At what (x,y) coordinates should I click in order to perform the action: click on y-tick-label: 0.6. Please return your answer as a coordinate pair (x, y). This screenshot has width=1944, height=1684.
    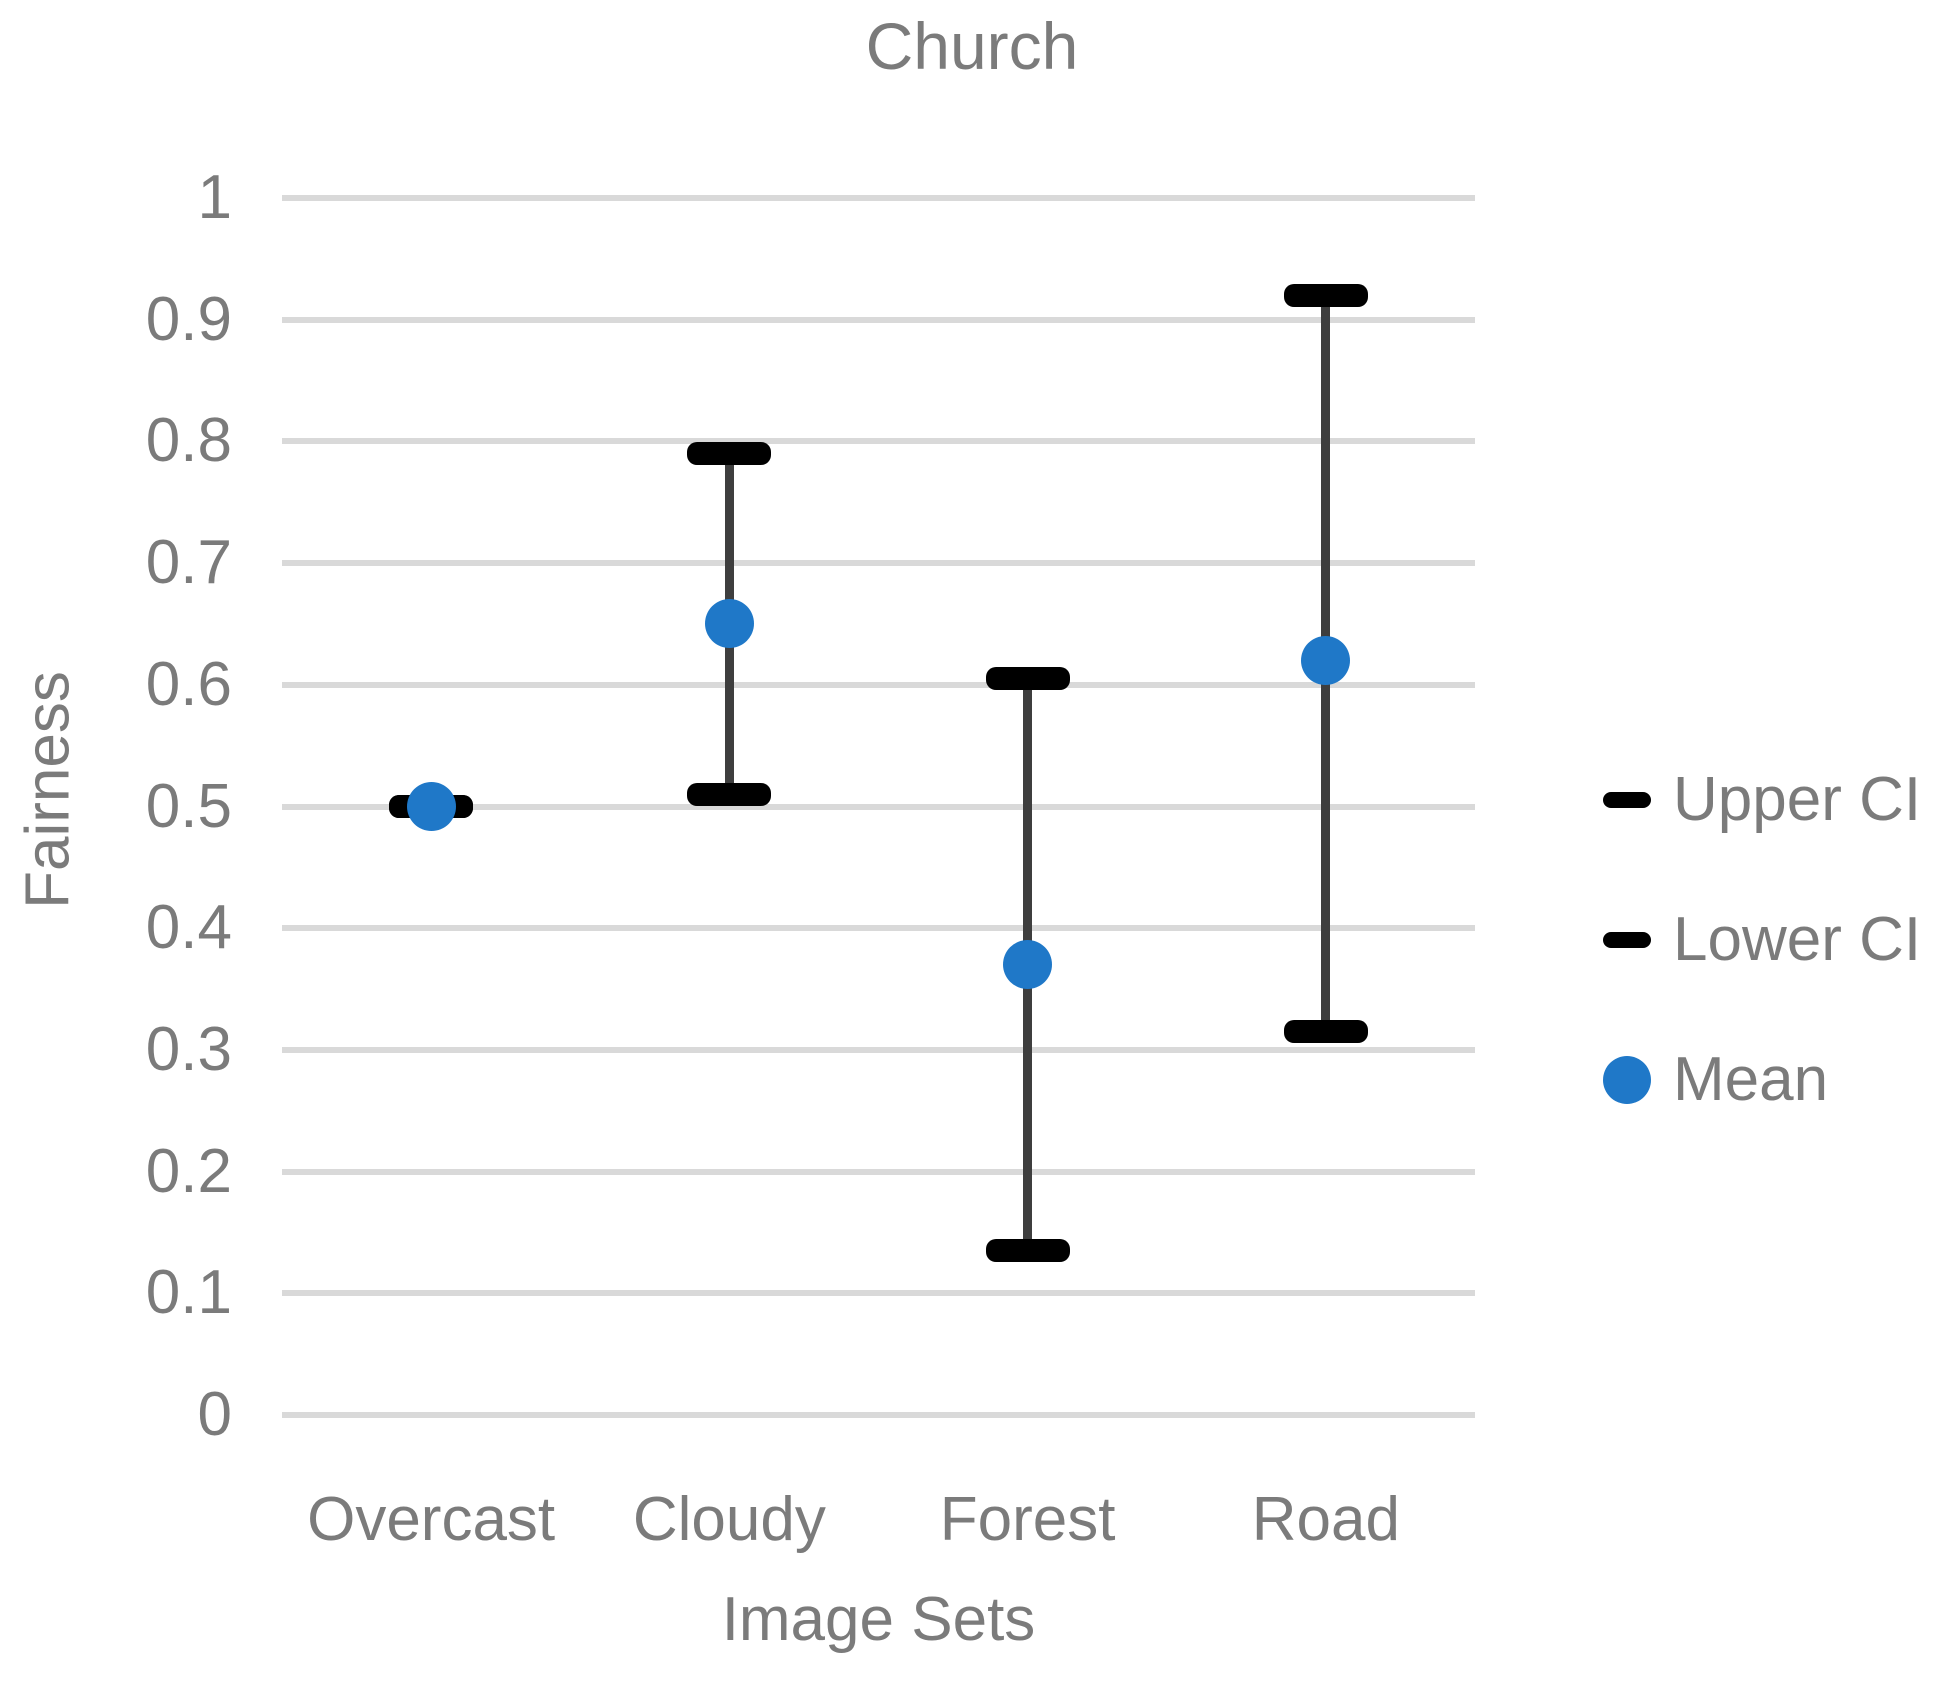
    Looking at the image, I should click on (188, 684).